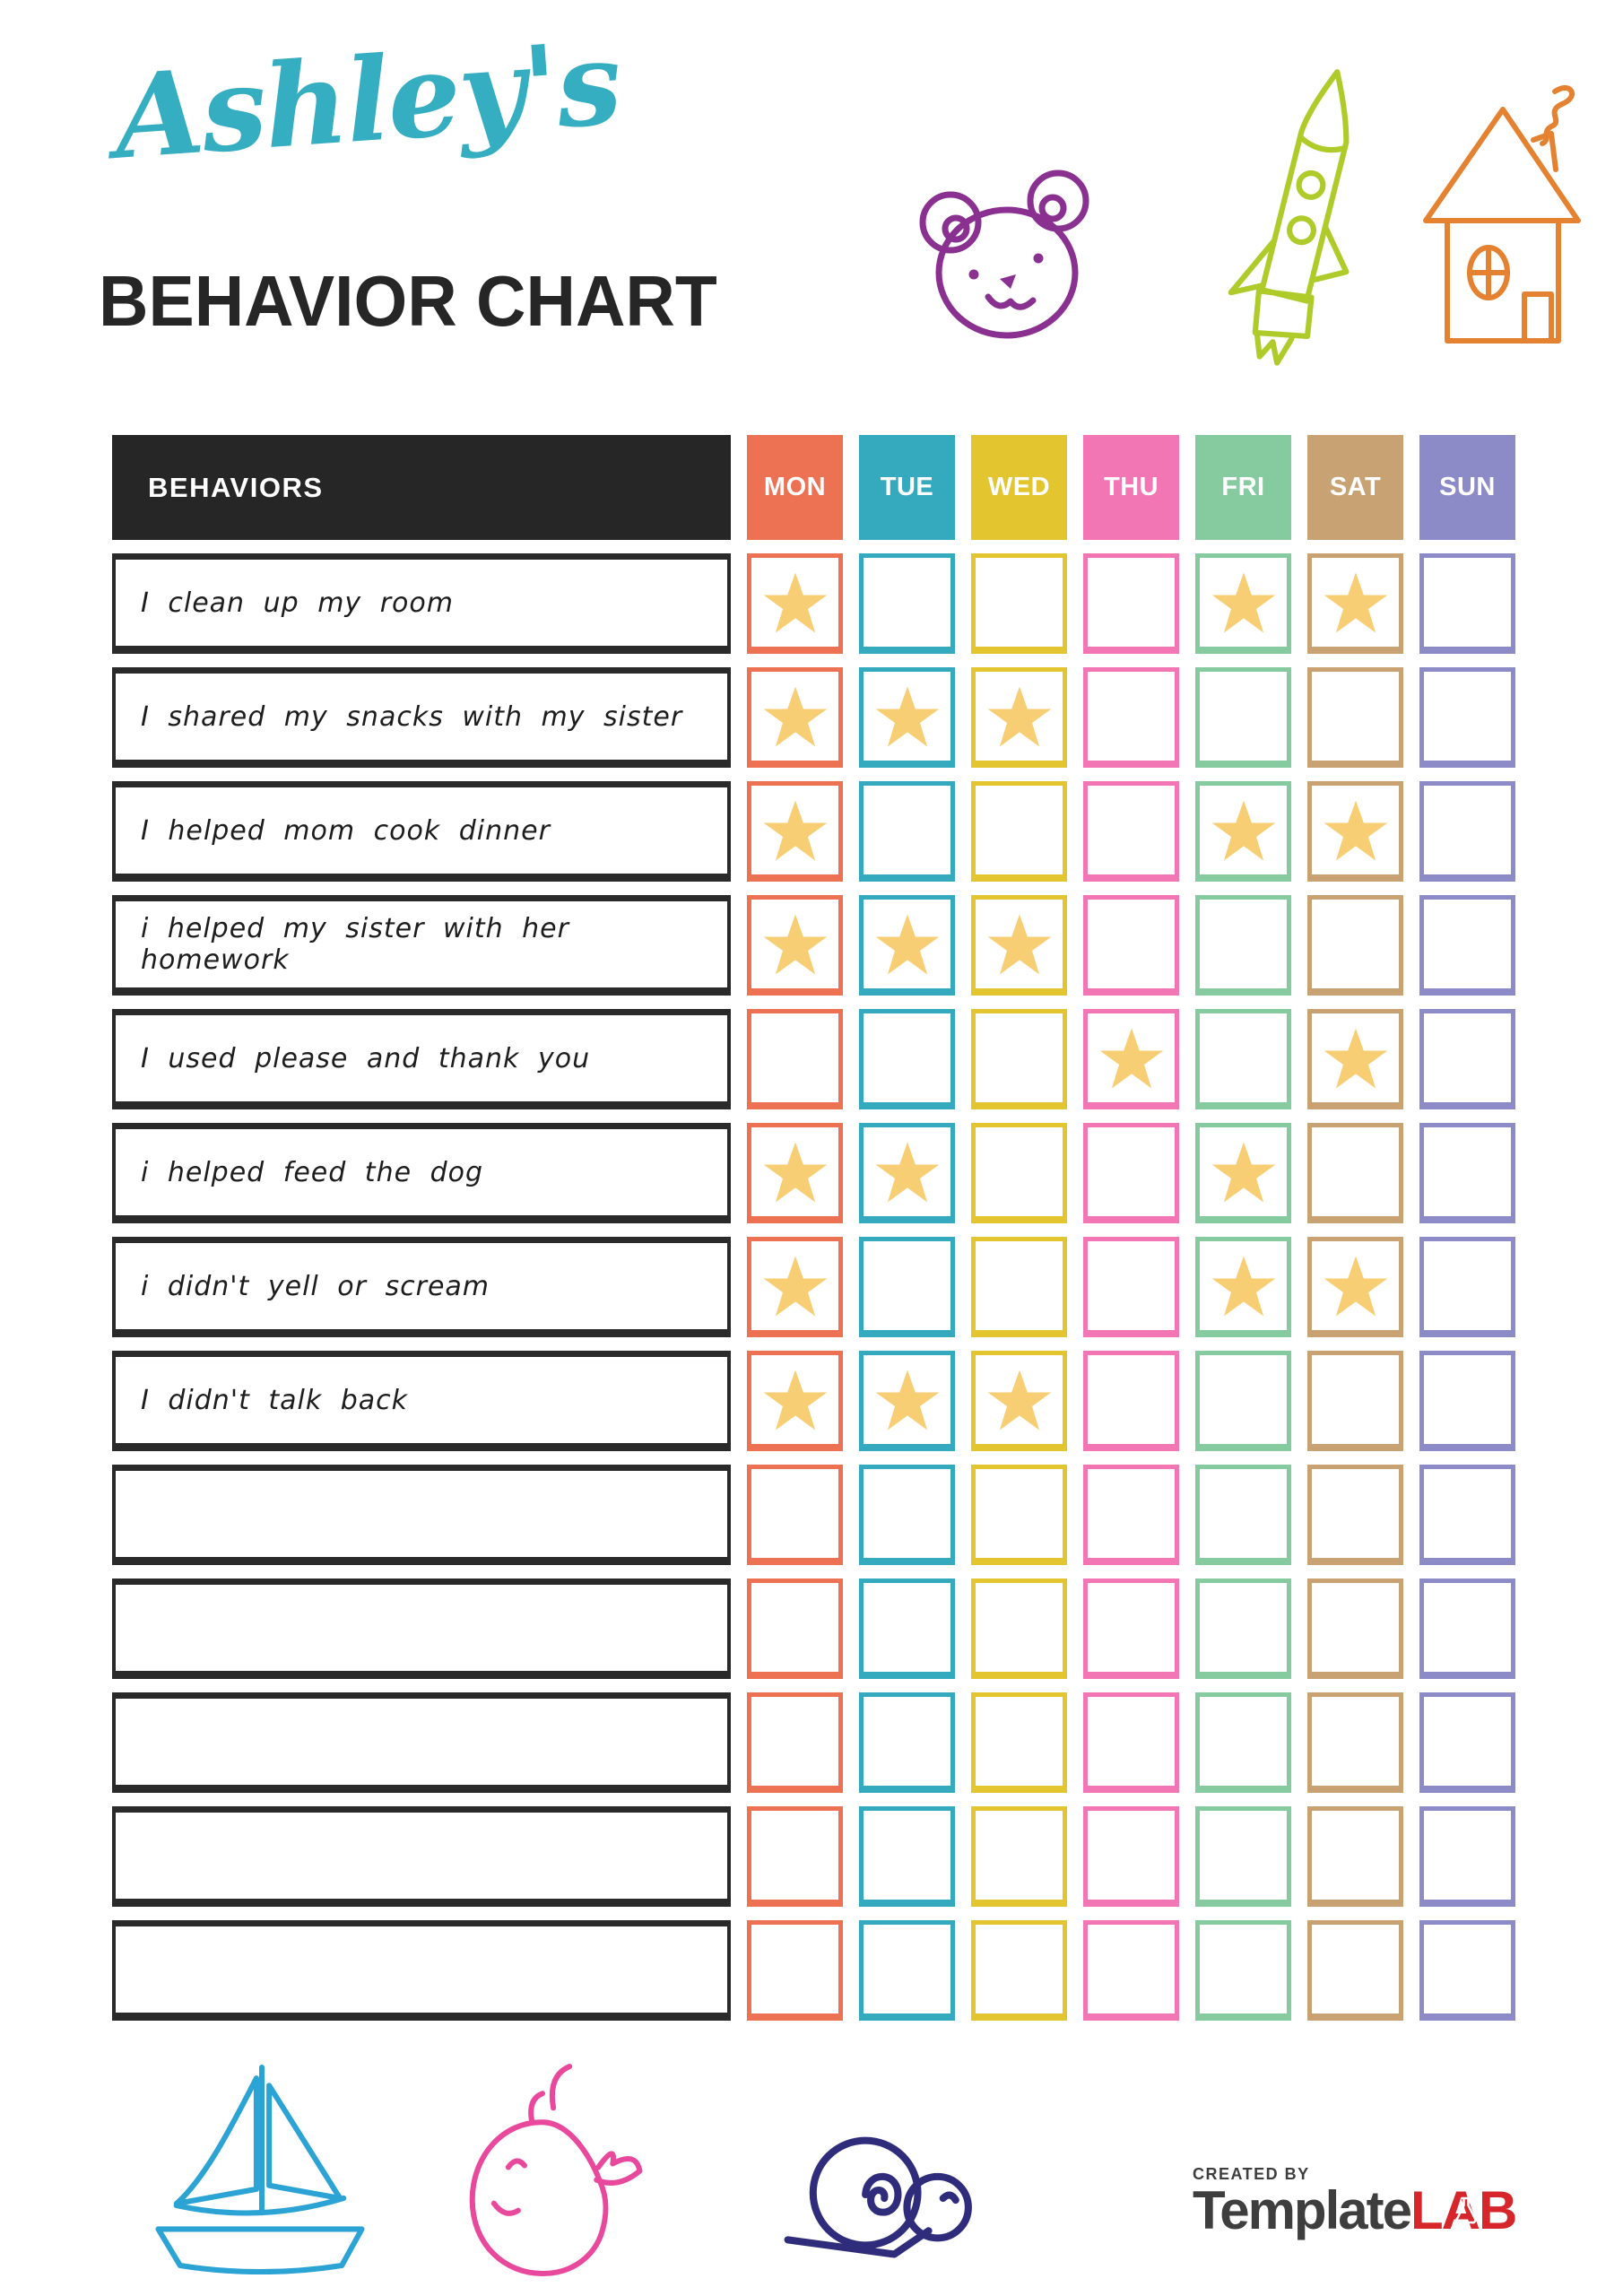 The height and width of the screenshot is (2296, 1623). What do you see at coordinates (1467, 1856) in the screenshot?
I see `chart-cell-sun-row12` at bounding box center [1467, 1856].